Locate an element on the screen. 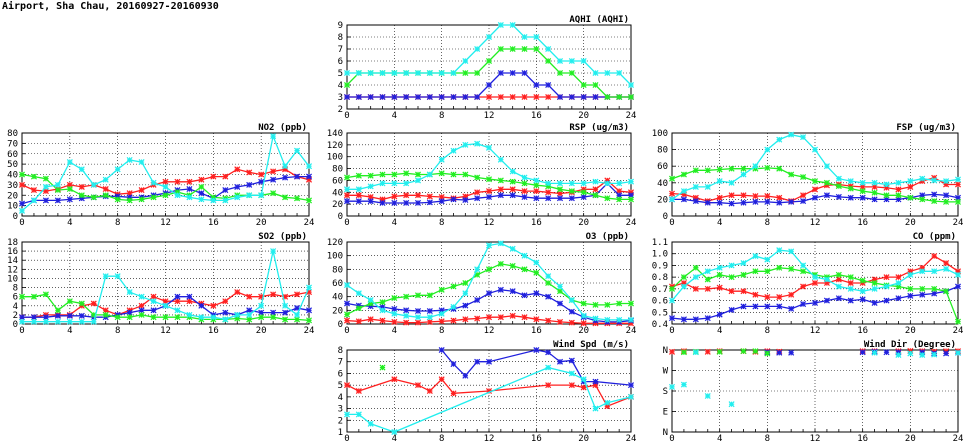 The width and height of the screenshot is (975, 447). x-tick-label: 4 is located at coordinates (394, 116).